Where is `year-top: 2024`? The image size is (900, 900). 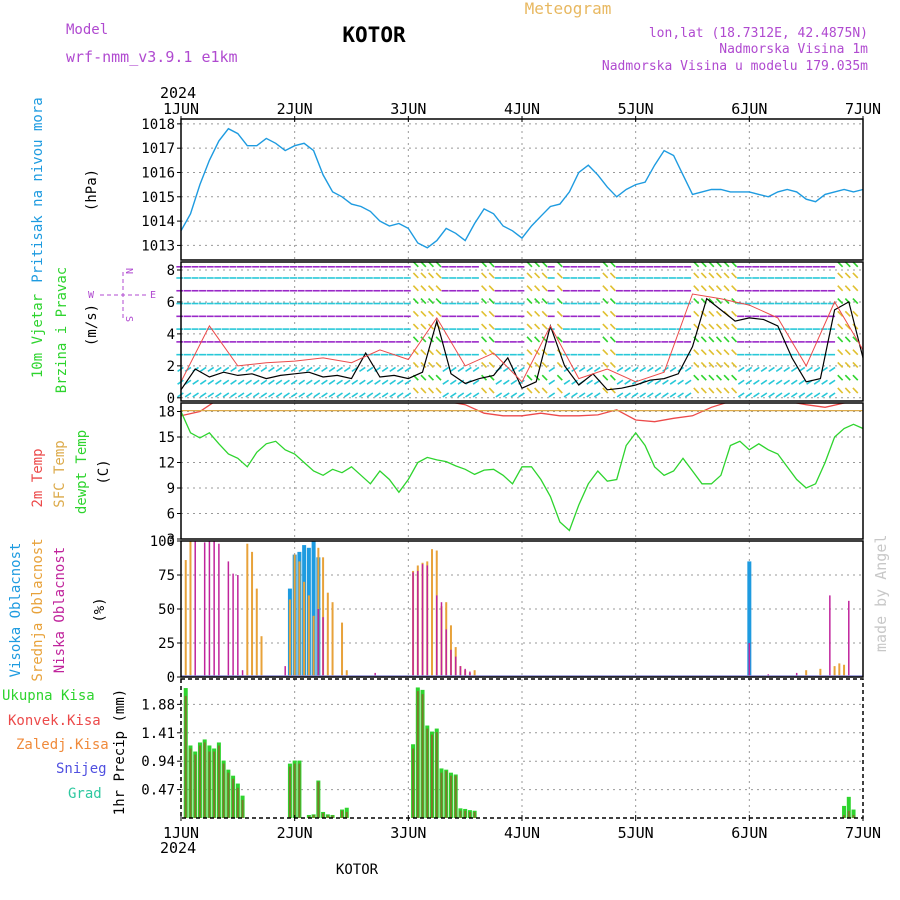 year-top: 2024 is located at coordinates (178, 93).